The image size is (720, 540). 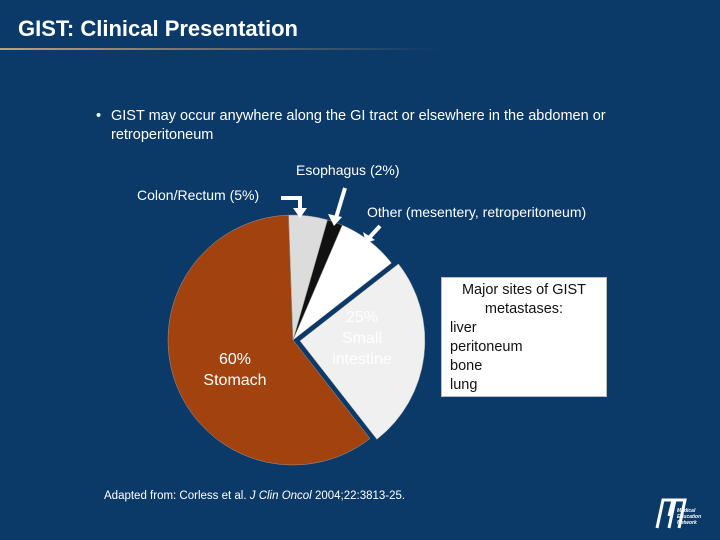 I want to click on category-label: Stomach, so click(x=235, y=380).